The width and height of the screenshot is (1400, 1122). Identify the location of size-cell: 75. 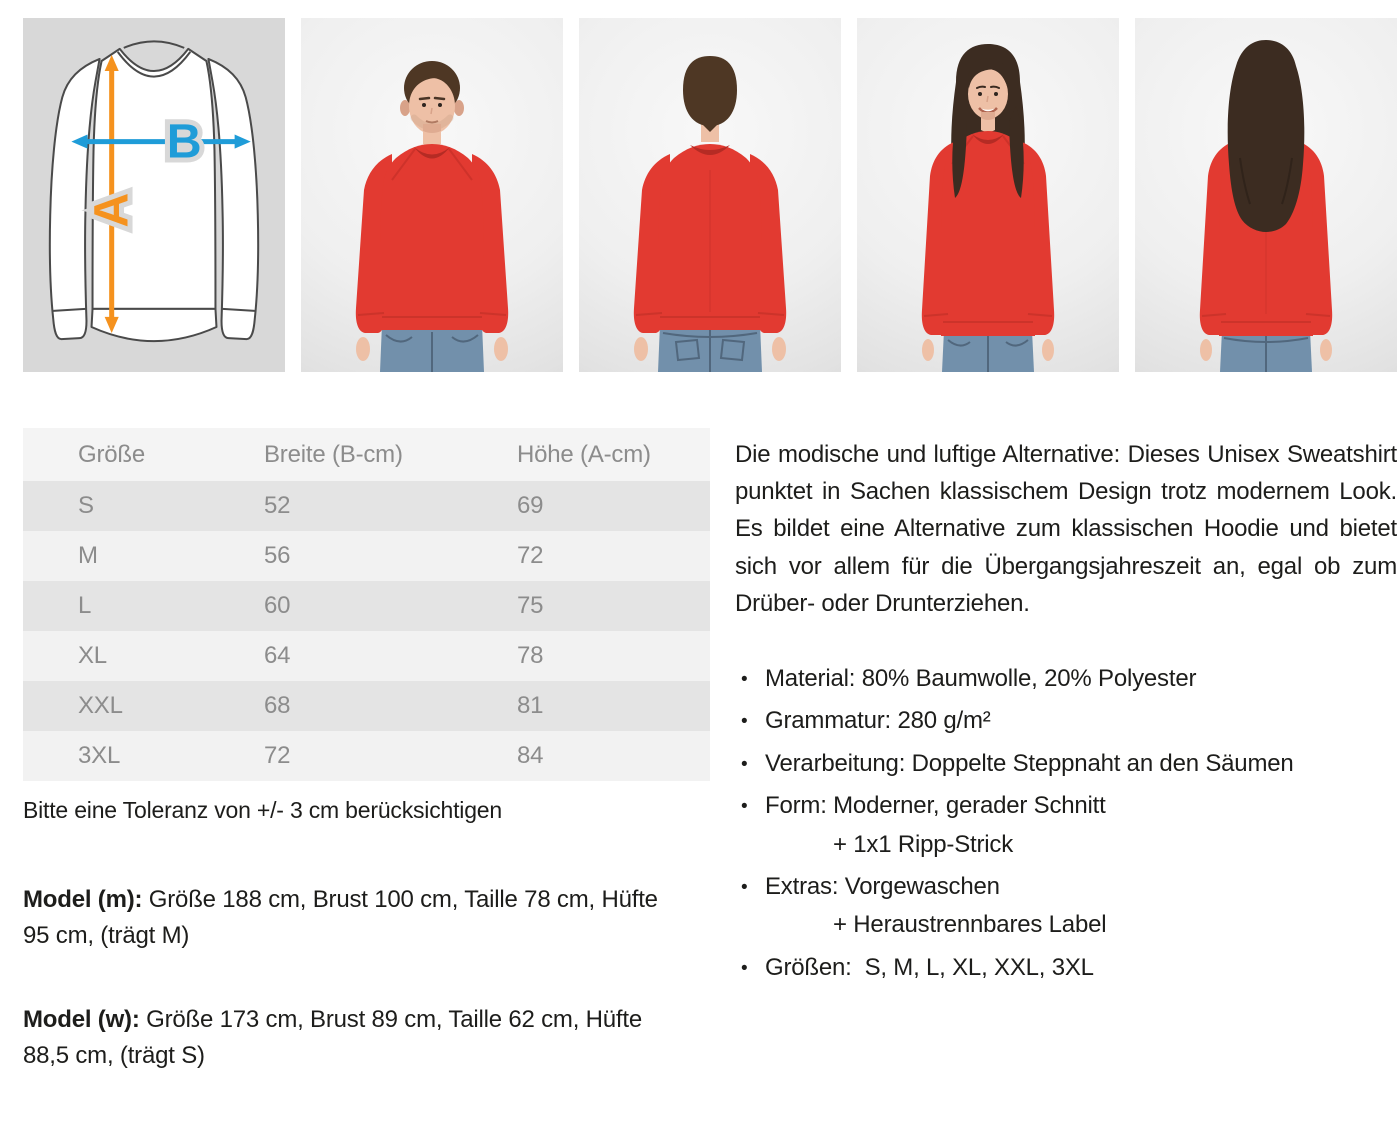
(530, 605).